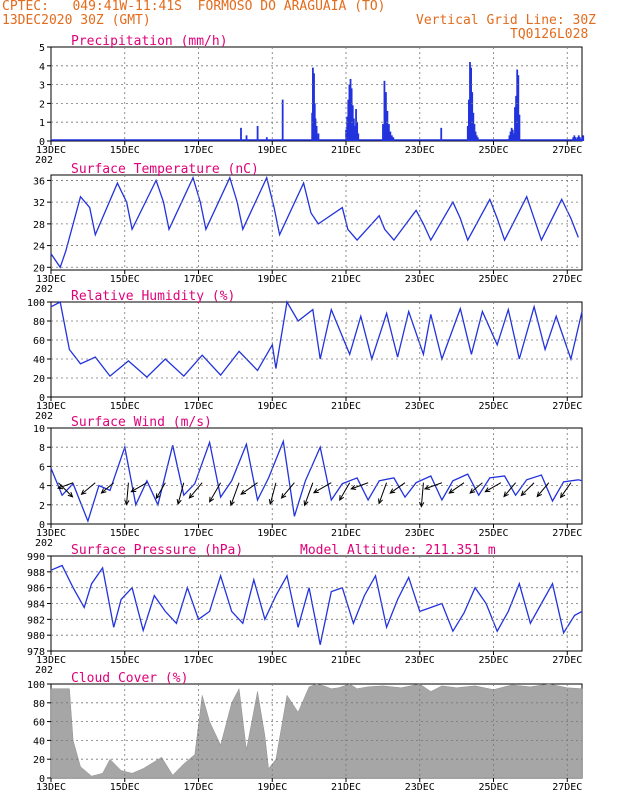  Describe the element at coordinates (398, 550) in the screenshot. I see `model-altitude-label: Model Altitude: 211.351 m` at that location.